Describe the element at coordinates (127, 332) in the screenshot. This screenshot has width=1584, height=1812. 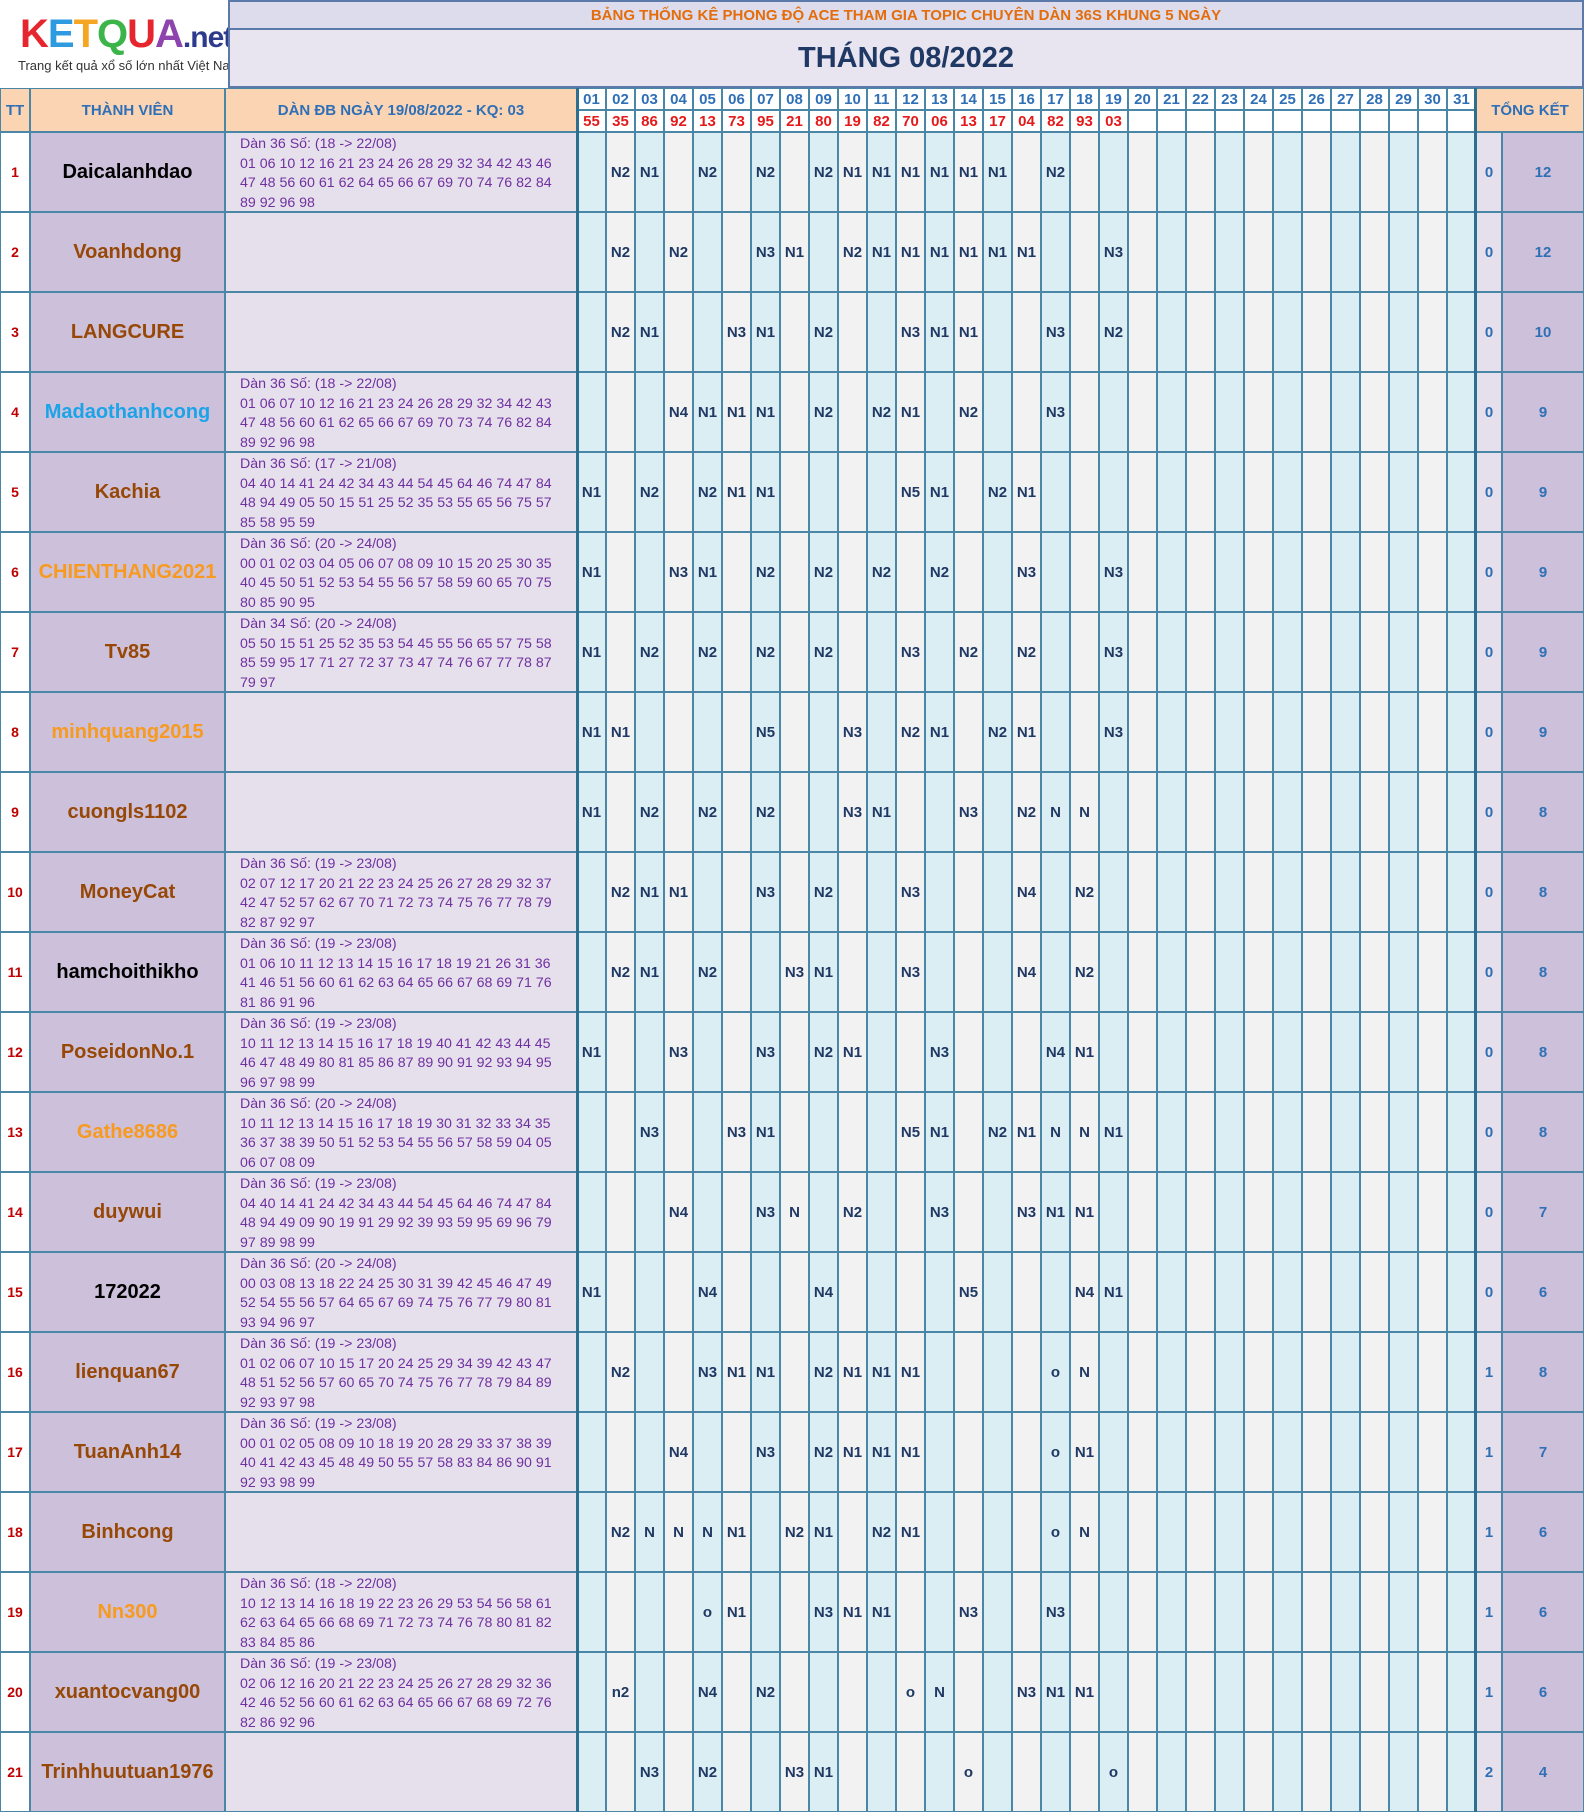
I see `member-name: LANGCURE` at that location.